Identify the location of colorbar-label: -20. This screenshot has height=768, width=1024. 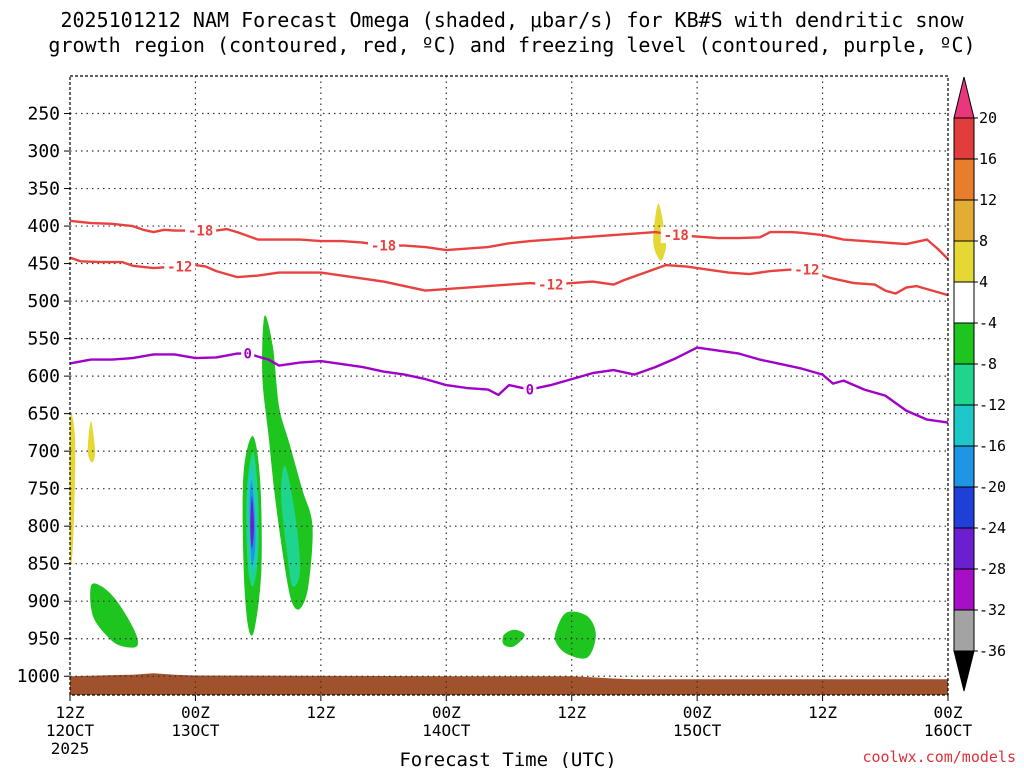
(992, 487).